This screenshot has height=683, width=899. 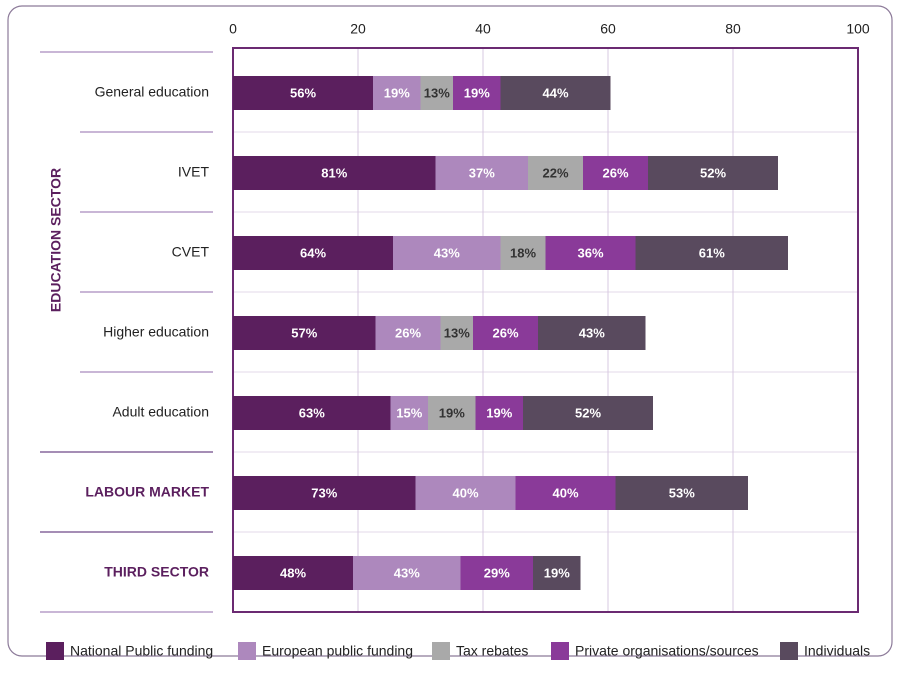 I want to click on data-label: 56%, so click(x=303, y=92).